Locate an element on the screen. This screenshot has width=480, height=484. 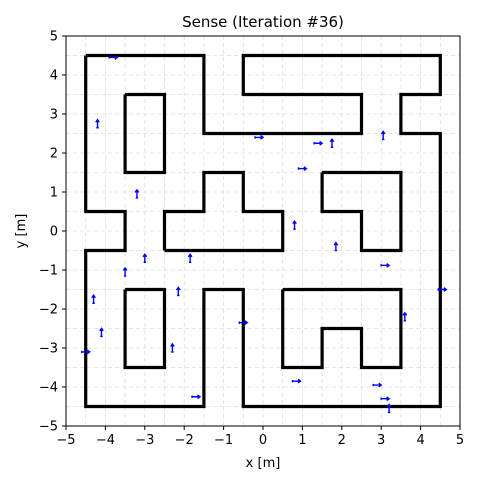
y-tick-label: 1 is located at coordinates (54, 193).